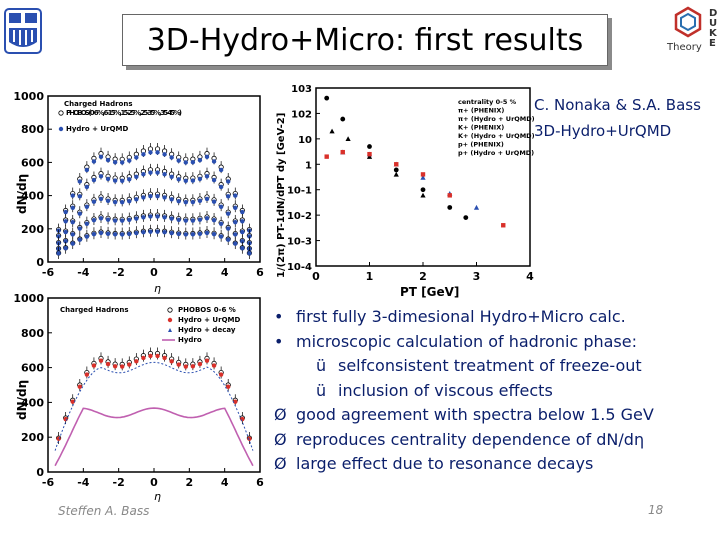  Describe the element at coordinates (445, 390) in the screenshot. I see `bullet-text: inclusion of viscous effects` at that location.